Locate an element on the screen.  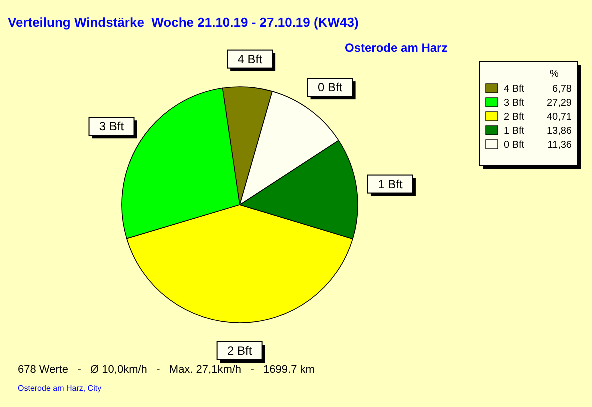
slice-label: 4 Bft is located at coordinates (251, 59).